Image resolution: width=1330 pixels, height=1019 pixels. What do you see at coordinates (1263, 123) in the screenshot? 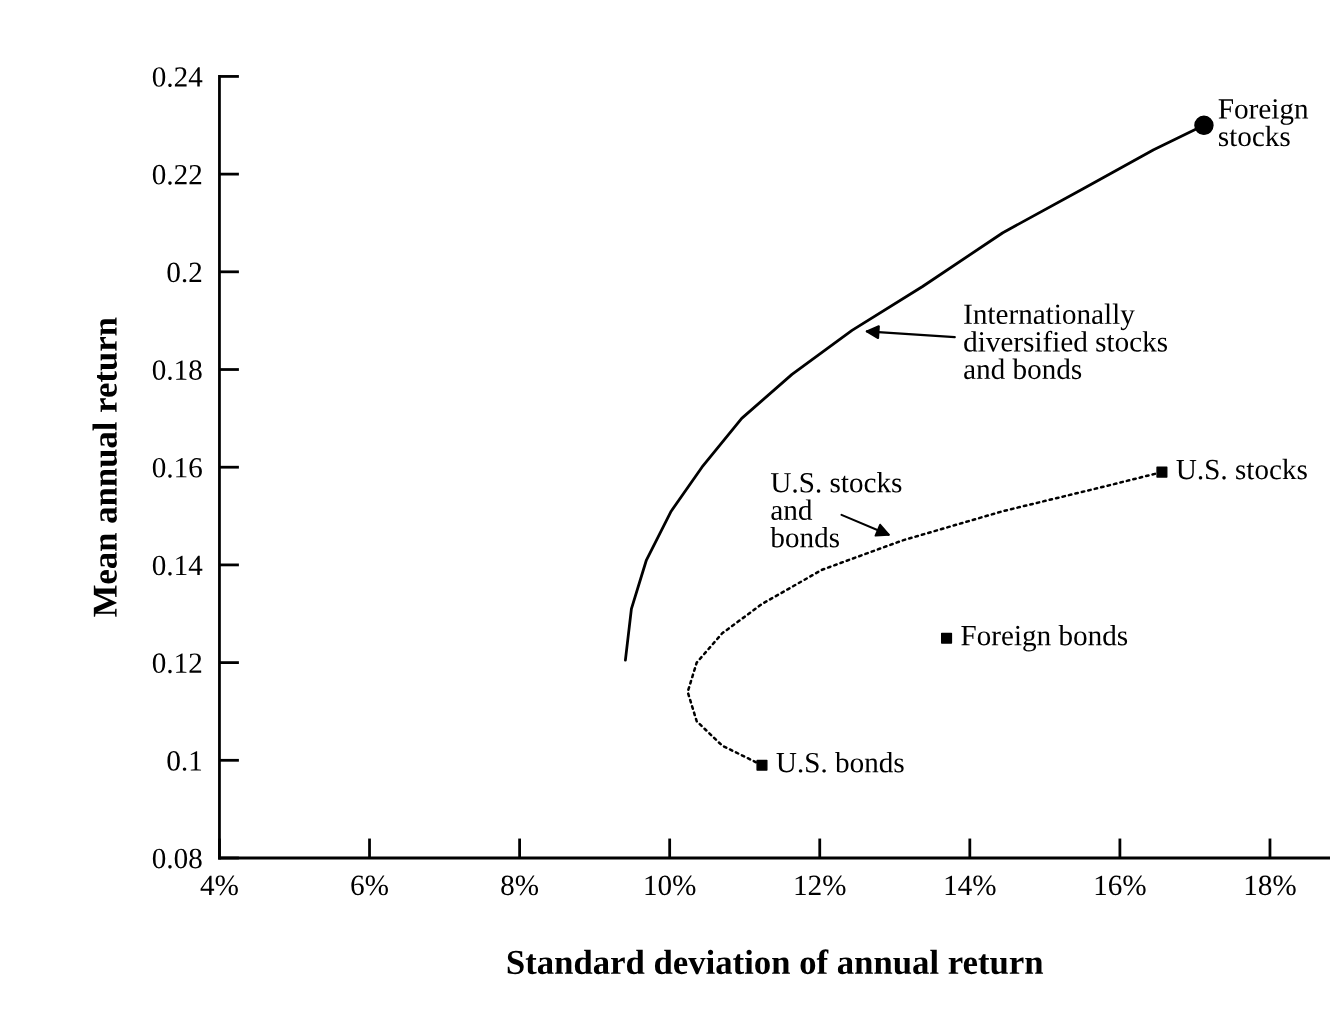
I see `series-label: Foreign stocks` at bounding box center [1263, 123].